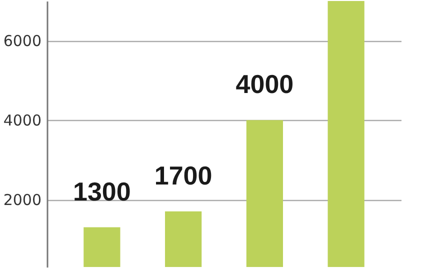  Describe the element at coordinates (22, 41) in the screenshot. I see `y-tick-label: 6000` at that location.